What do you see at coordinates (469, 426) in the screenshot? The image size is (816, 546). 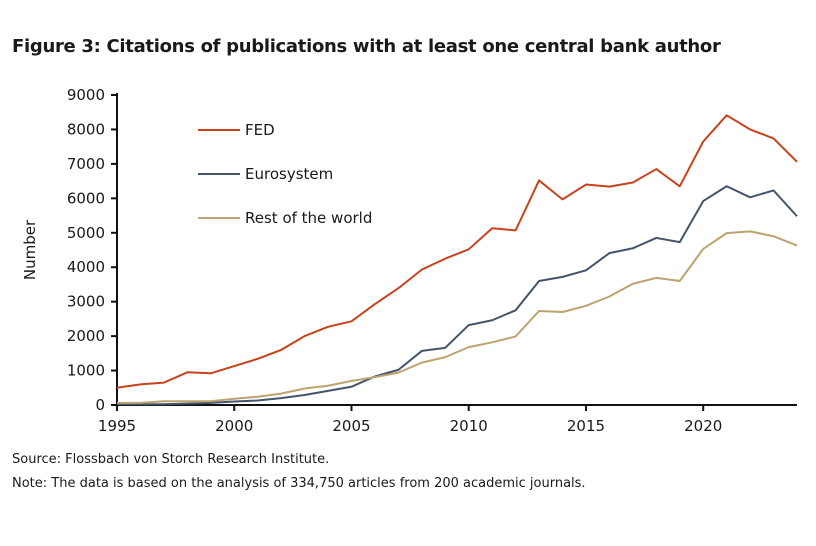 I see `x-tick-label: 2010` at bounding box center [469, 426].